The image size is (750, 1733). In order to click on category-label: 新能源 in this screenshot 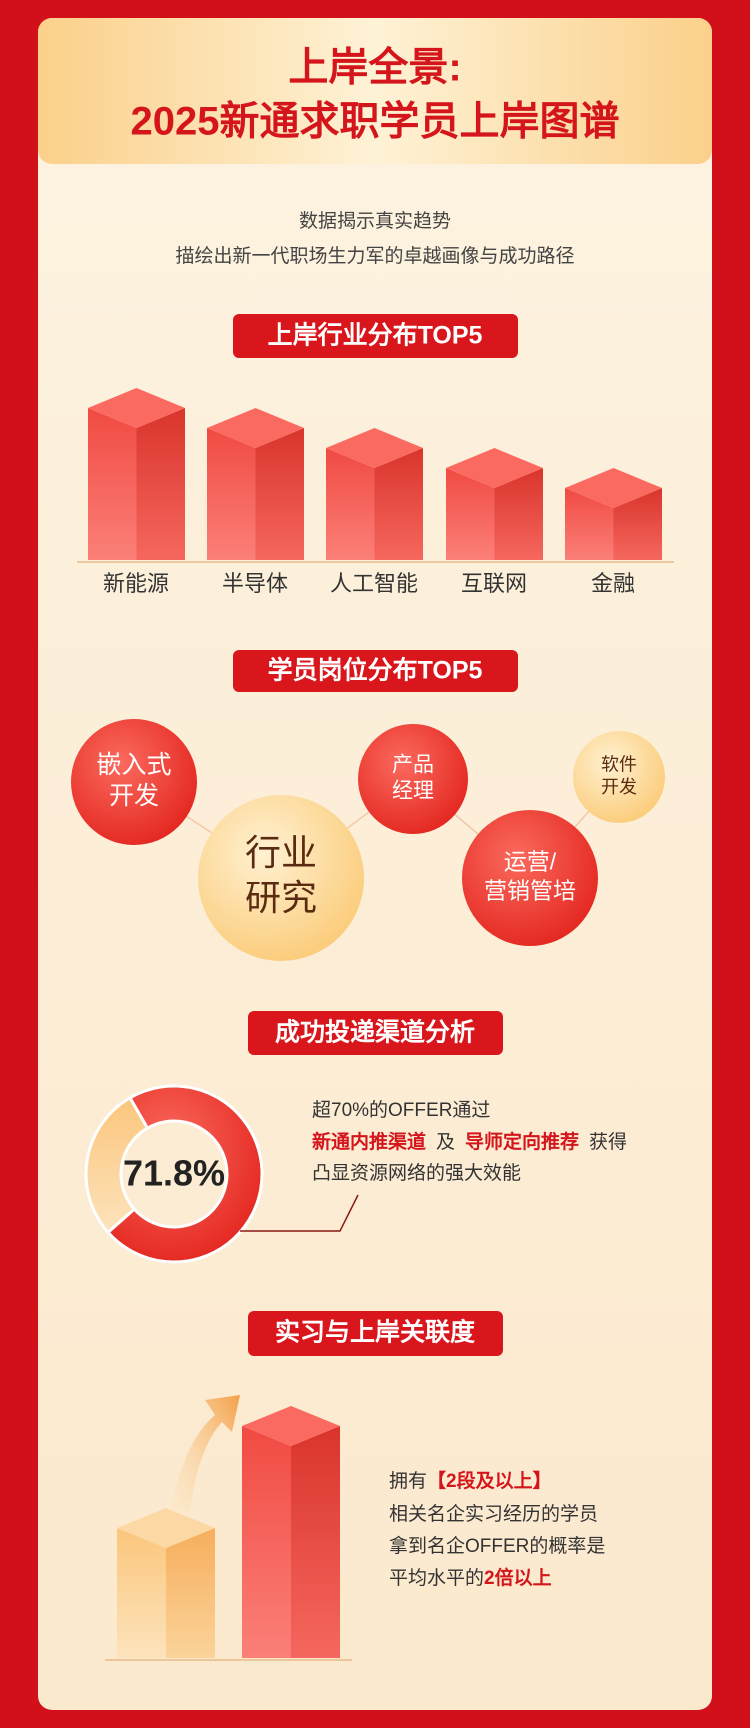, I will do `click(136, 583)`.